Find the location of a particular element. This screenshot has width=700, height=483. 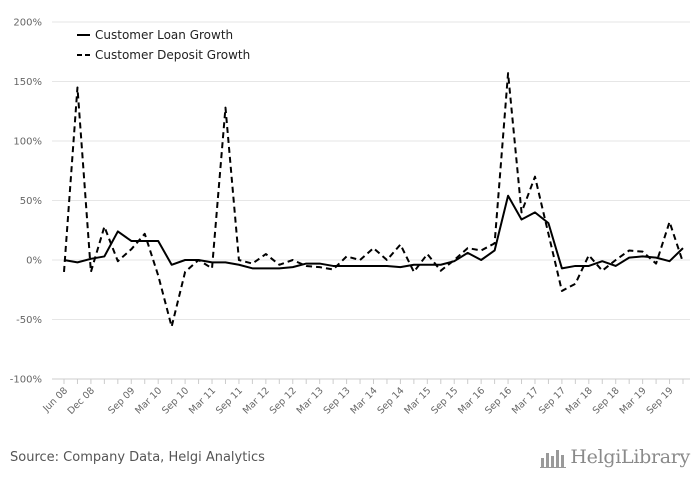

x-tick-label: Mar 14 is located at coordinates (363, 400).